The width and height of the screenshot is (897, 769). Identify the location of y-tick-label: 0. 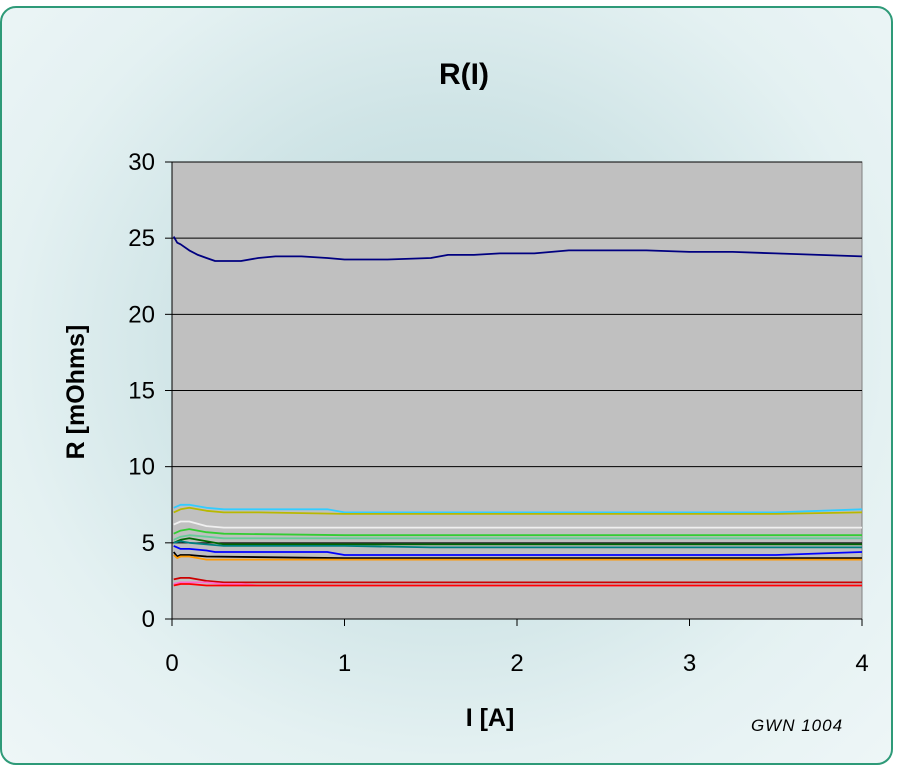
(148, 619).